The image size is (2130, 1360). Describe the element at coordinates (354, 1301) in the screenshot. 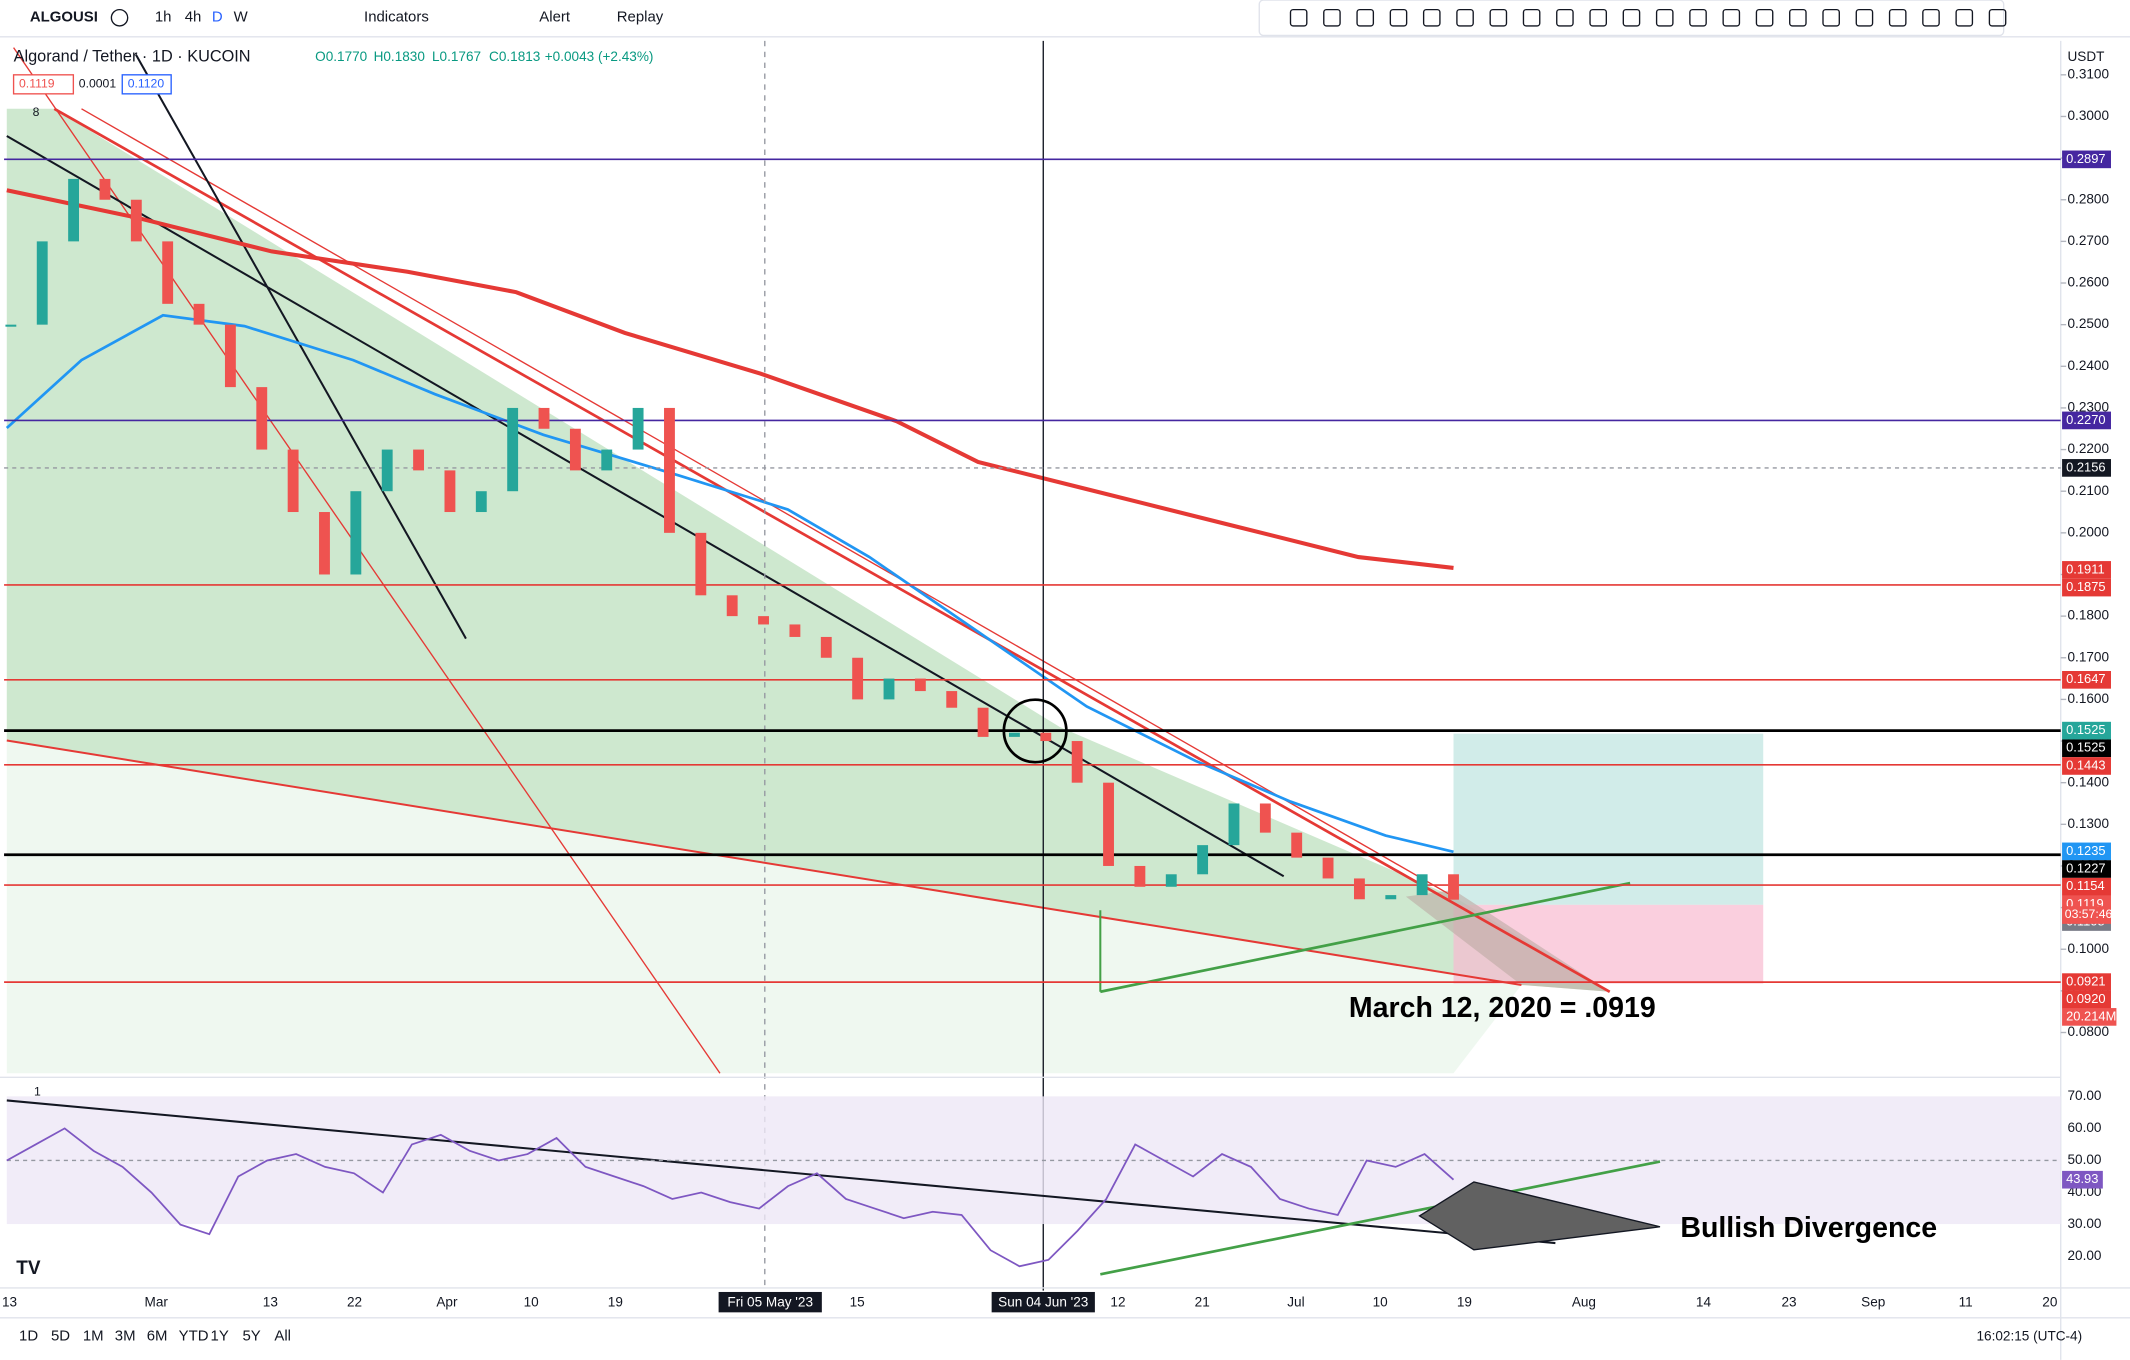

I see `x-tick-label: 22` at that location.